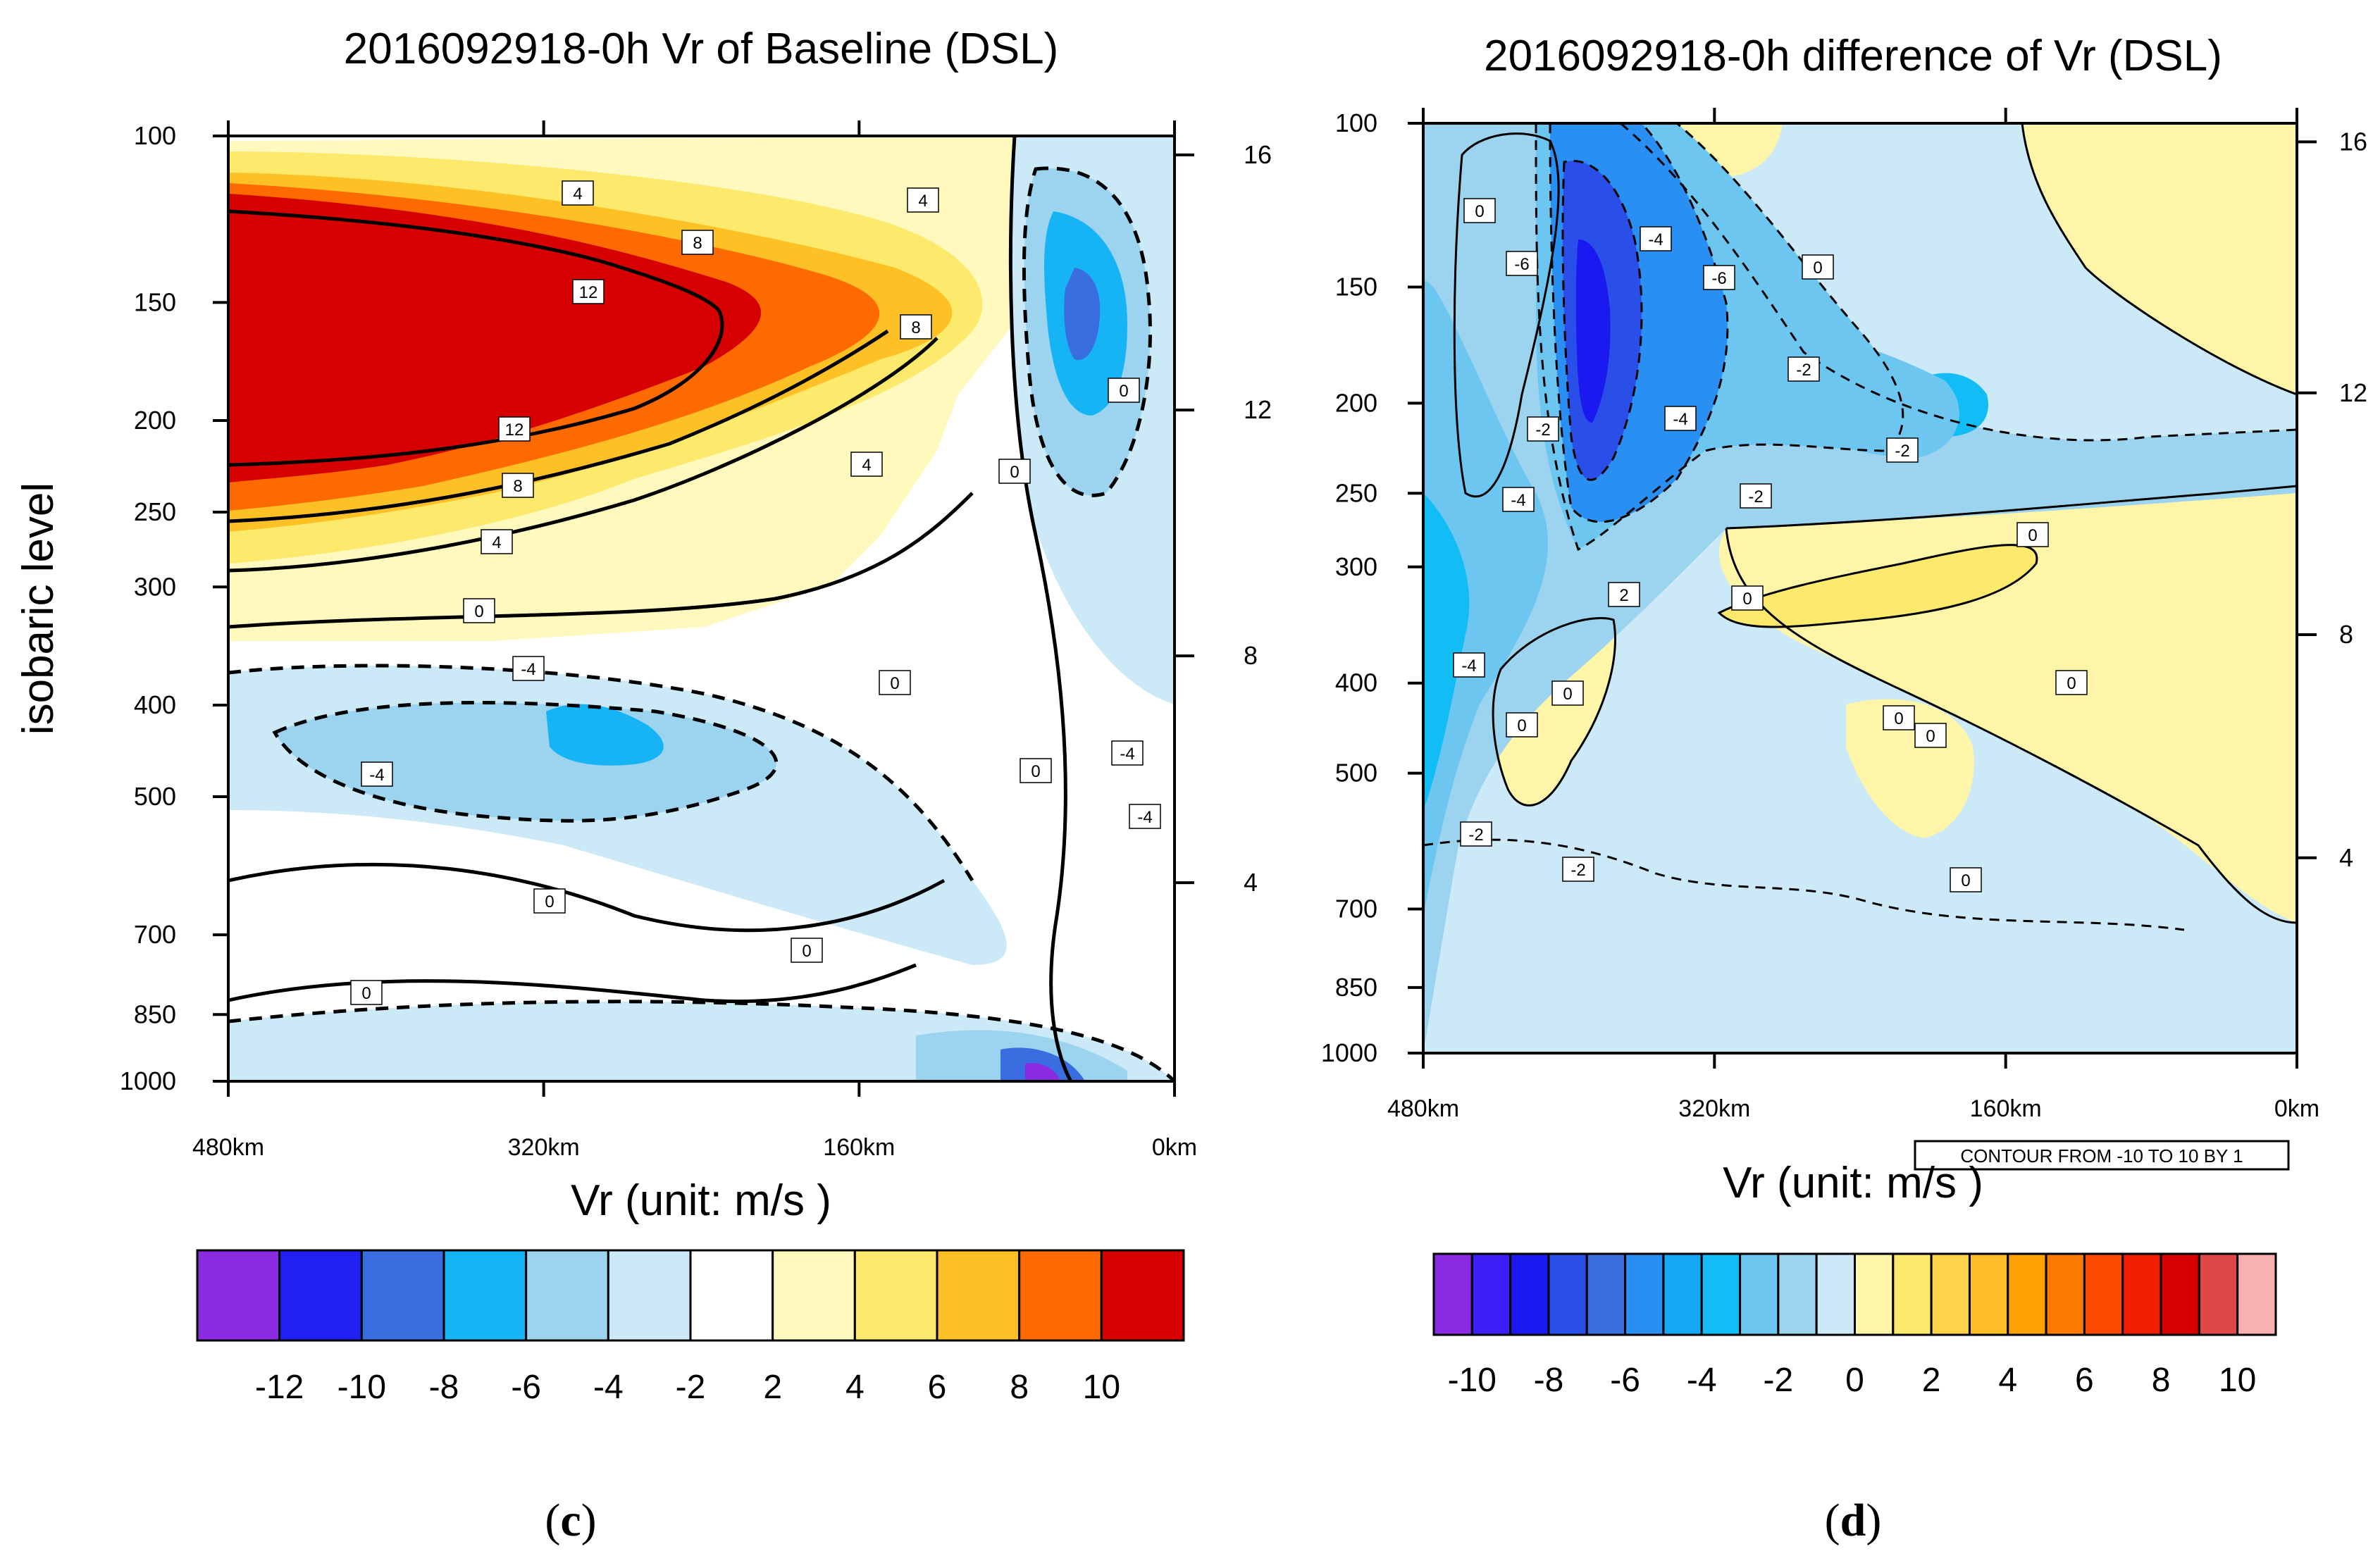  Describe the element at coordinates (701, 49) in the screenshot. I see `panel-c-title: 2016092918-0h Vr of Baseline (DSL)` at that location.